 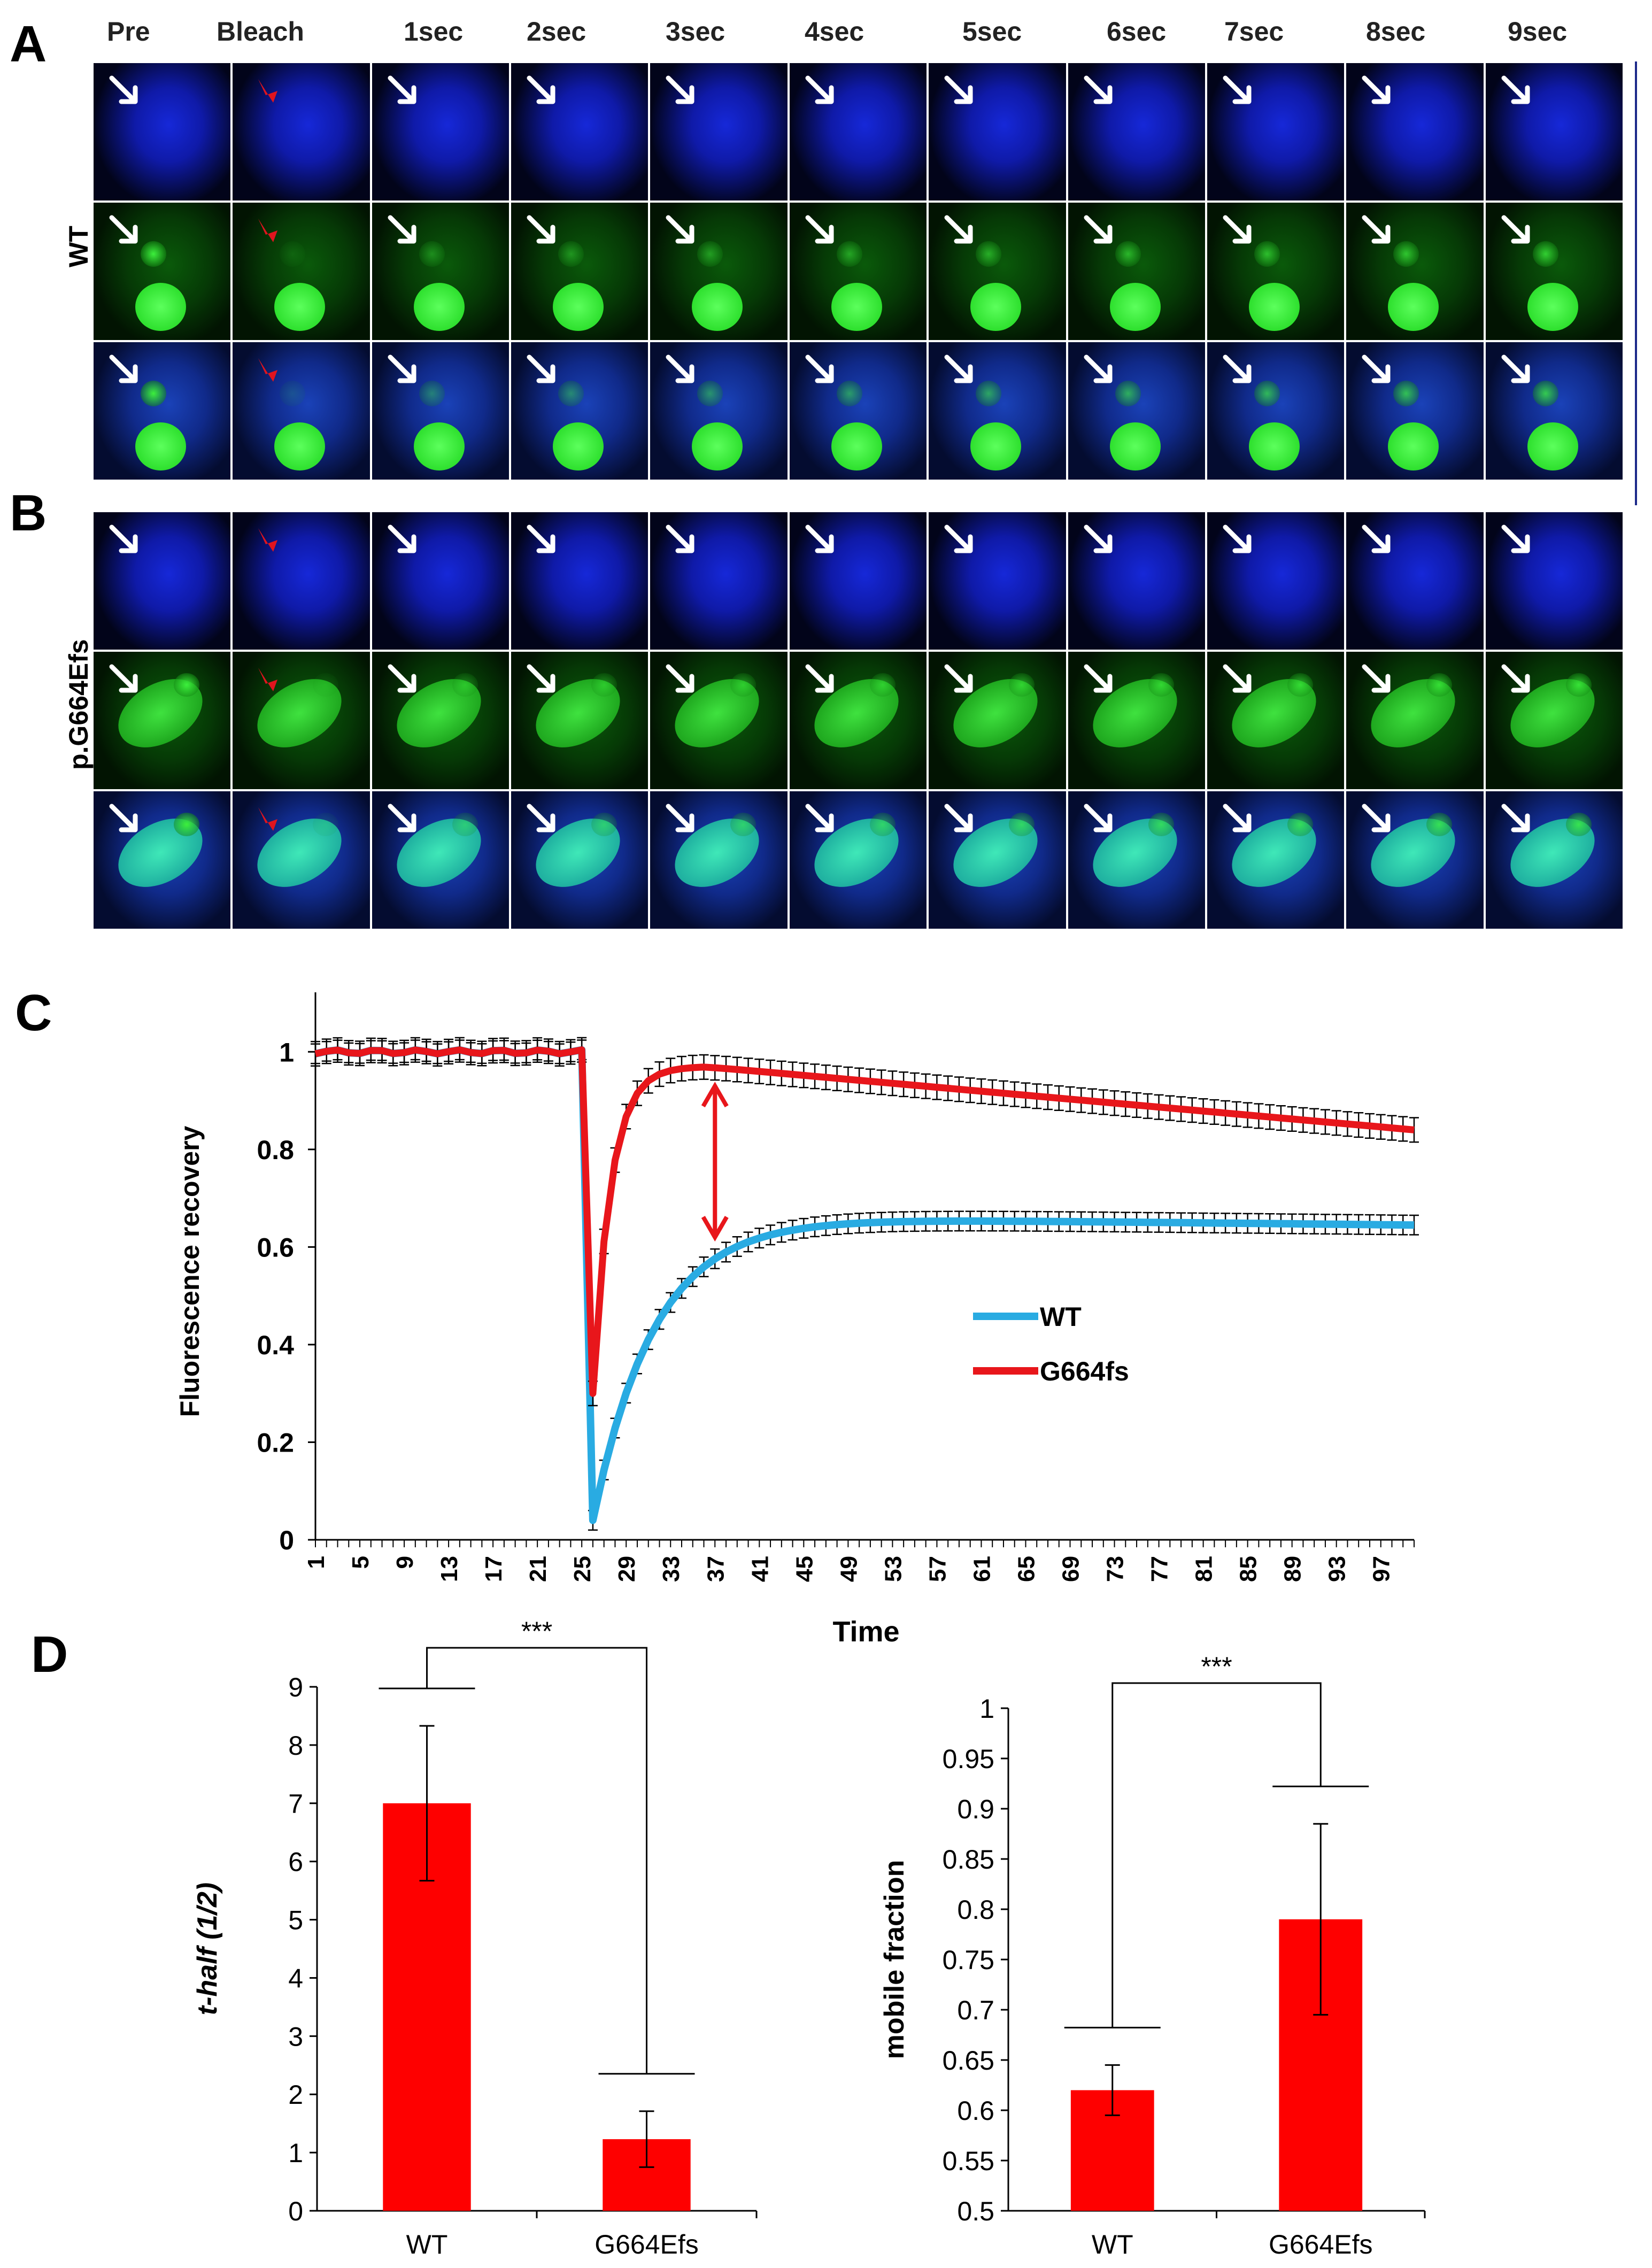 I want to click on x-tick-label: 9, so click(x=405, y=1563).